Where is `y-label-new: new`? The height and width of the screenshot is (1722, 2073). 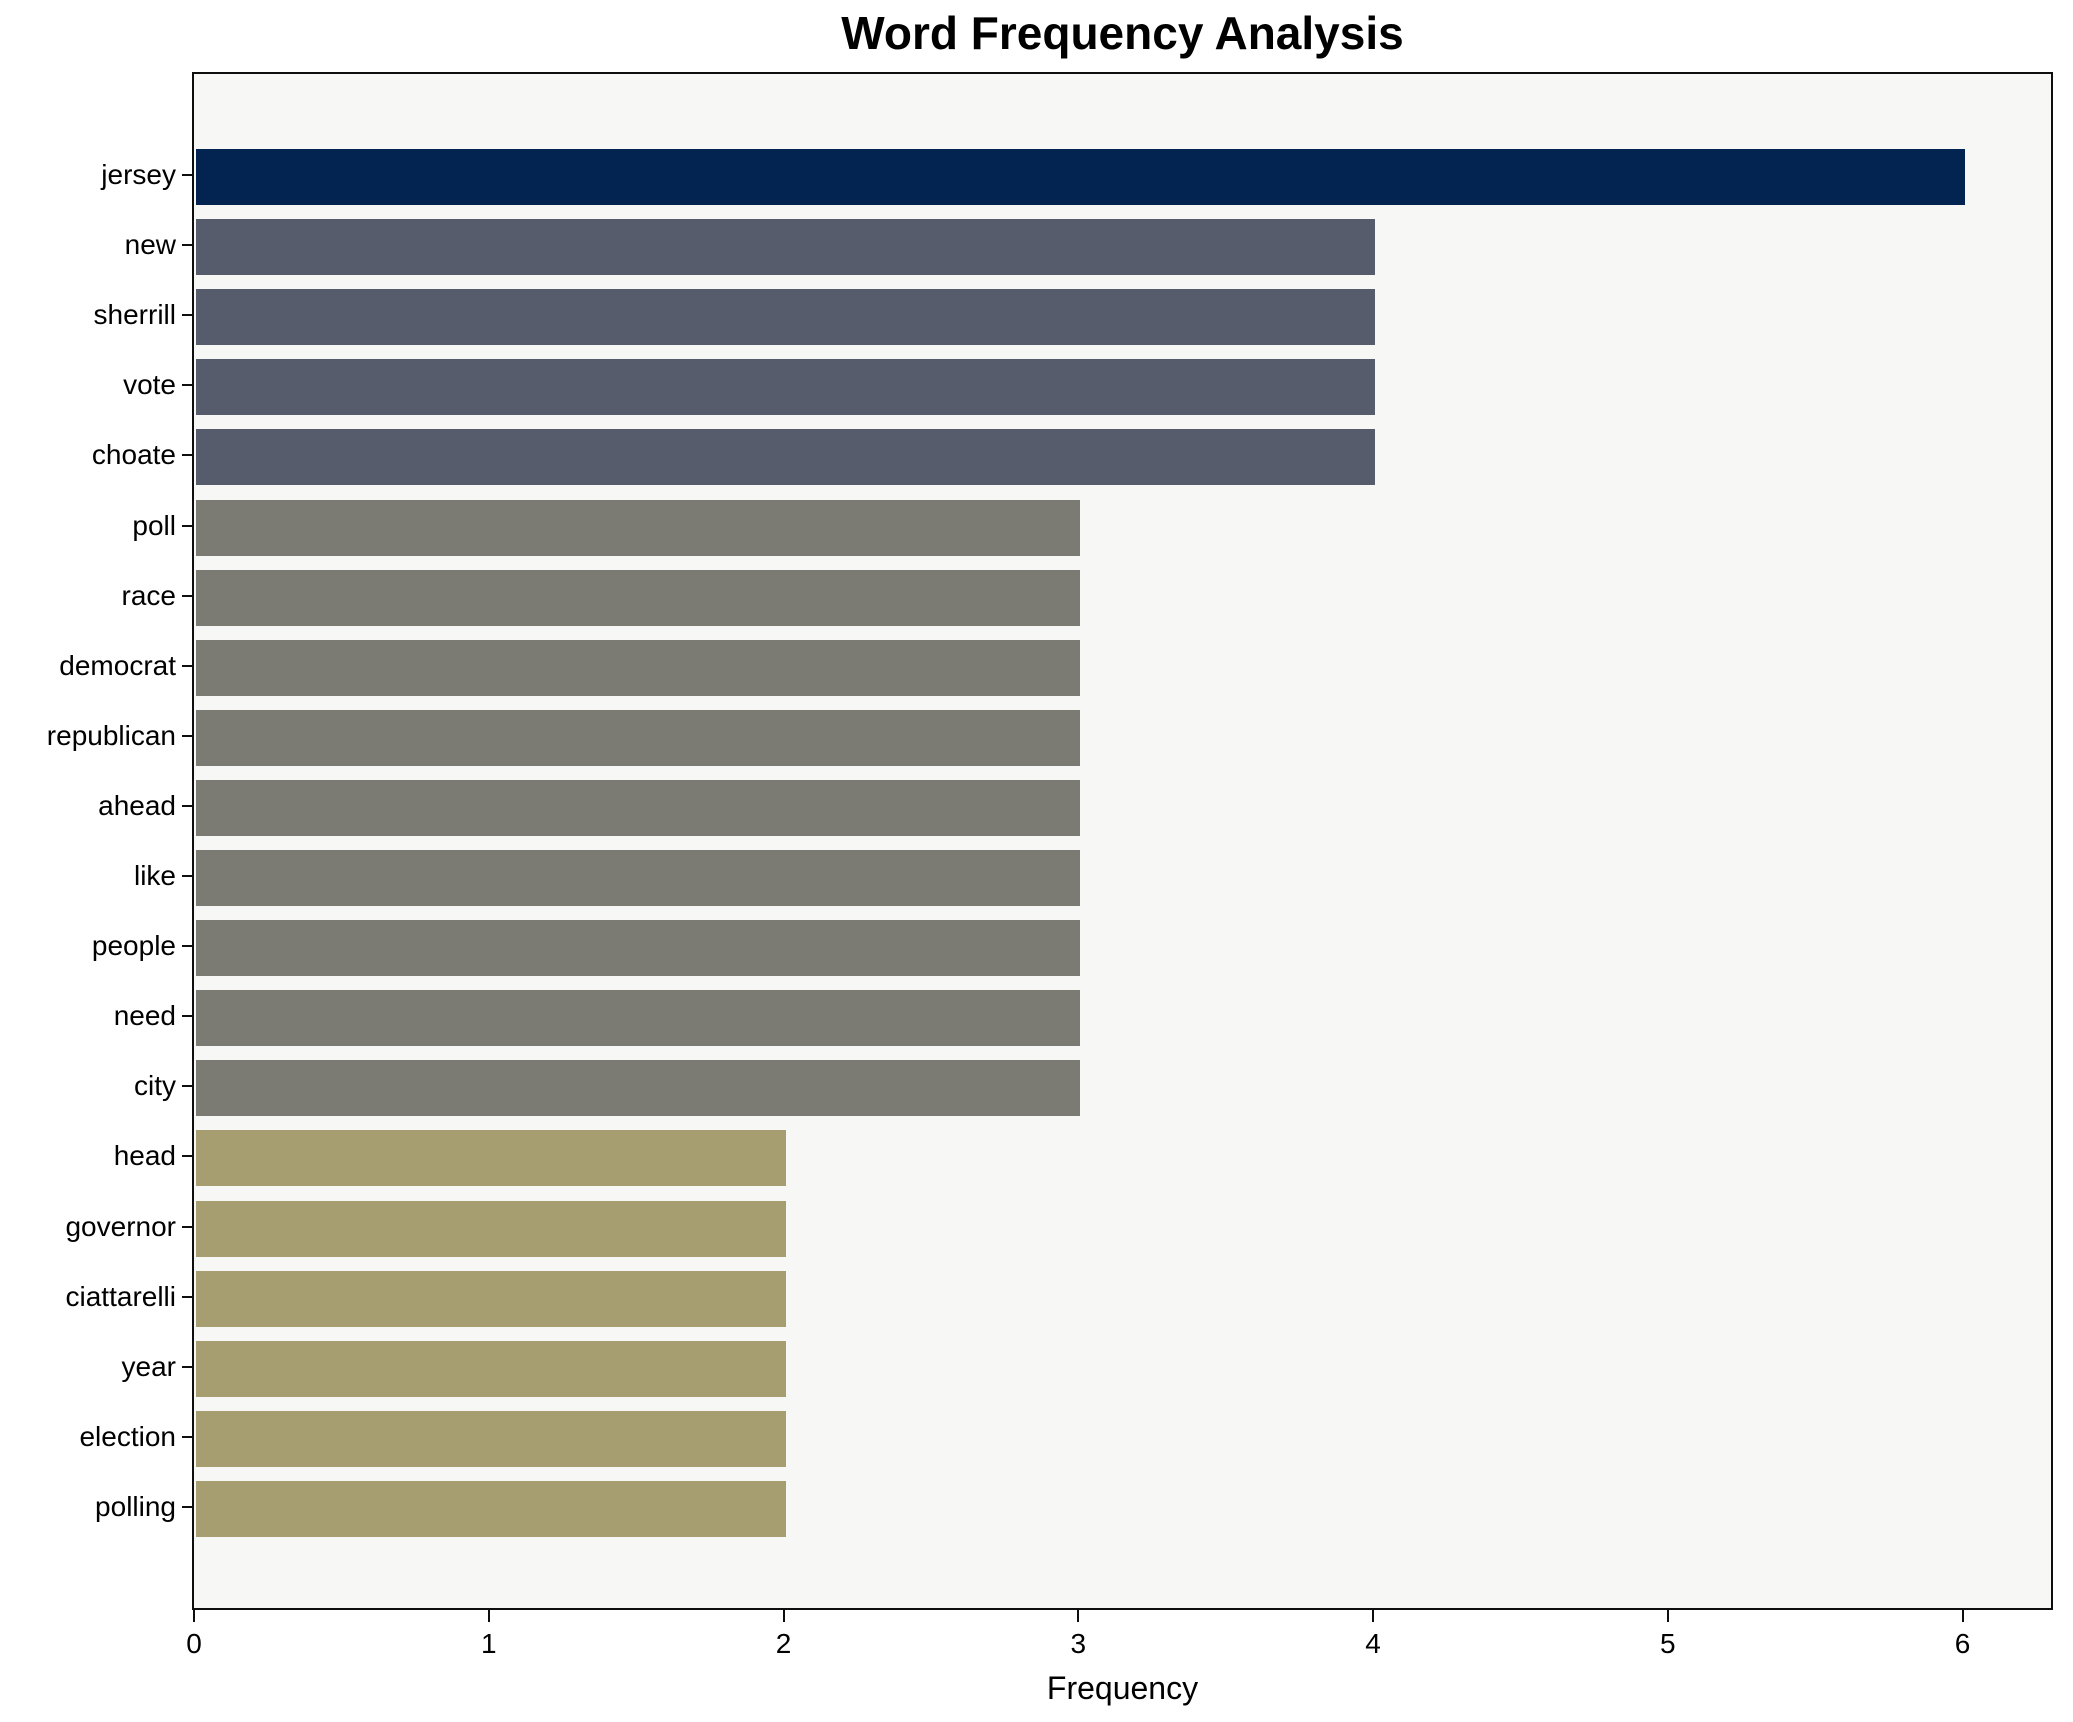 y-label-new: new is located at coordinates (150, 245).